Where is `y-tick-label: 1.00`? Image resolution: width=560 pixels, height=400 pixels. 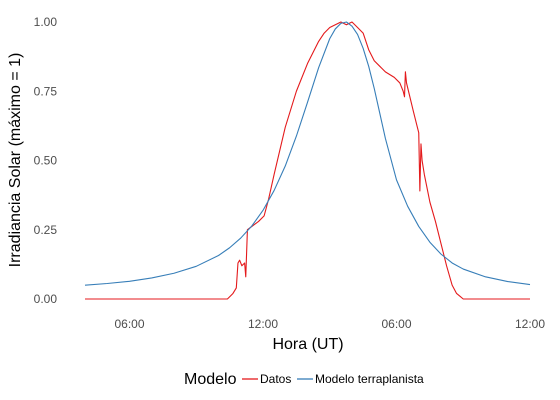 y-tick-label: 1.00 is located at coordinates (46, 22).